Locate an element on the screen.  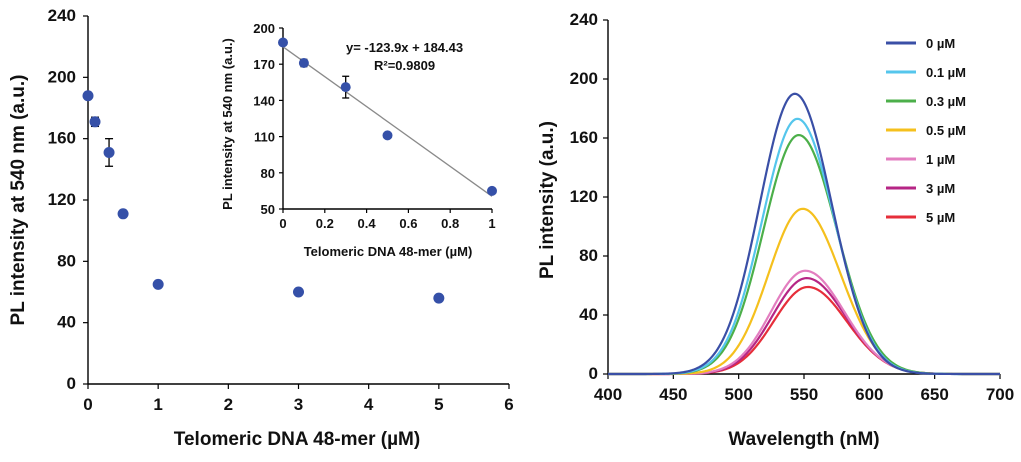
inset-x-axis-title: Telomeric DNA 48-mer (µM) is located at coordinates (388, 251).